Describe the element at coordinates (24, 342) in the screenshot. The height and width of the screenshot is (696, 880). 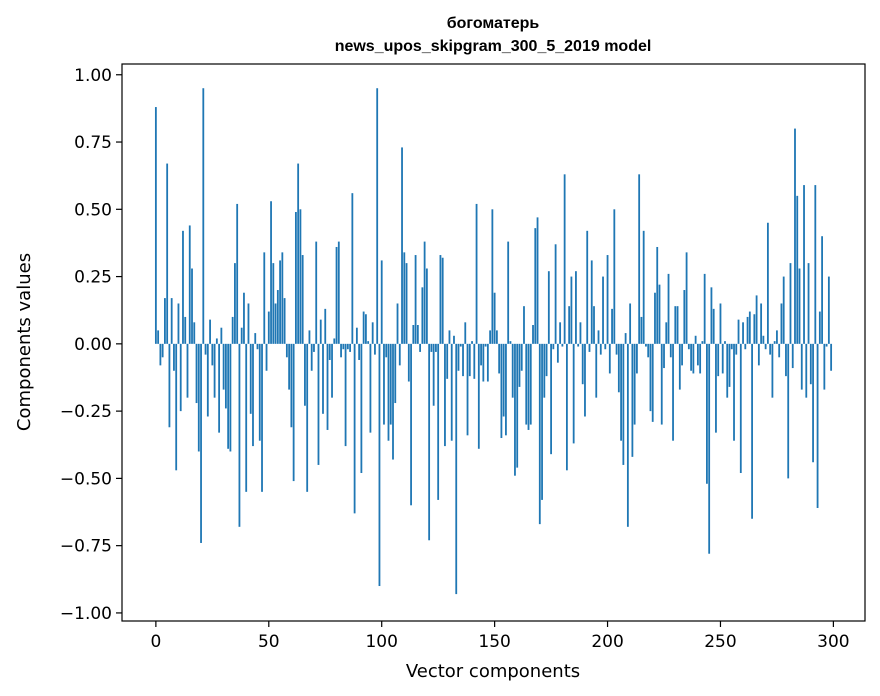
I see `y-axis-label: Components values` at that location.